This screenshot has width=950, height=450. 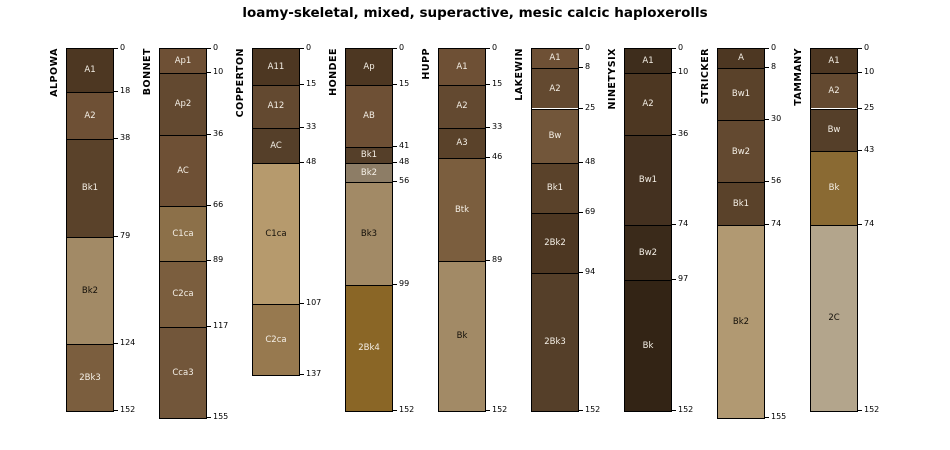 I want to click on horizon-label: Bk2, so click(x=741, y=321).